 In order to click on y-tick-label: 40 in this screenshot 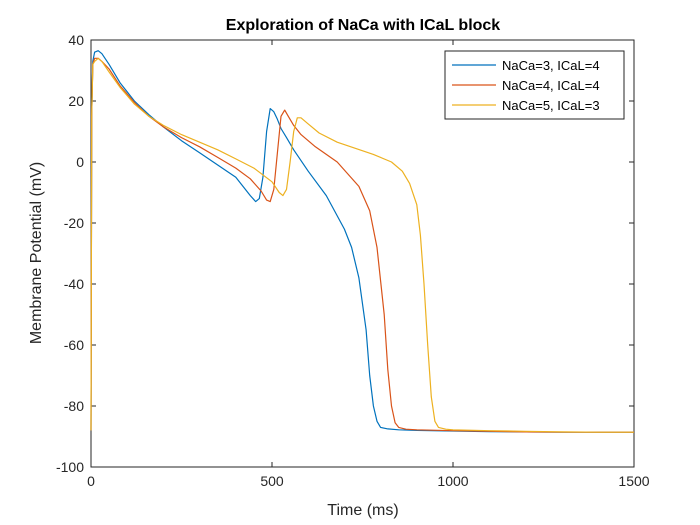, I will do `click(76, 40)`.